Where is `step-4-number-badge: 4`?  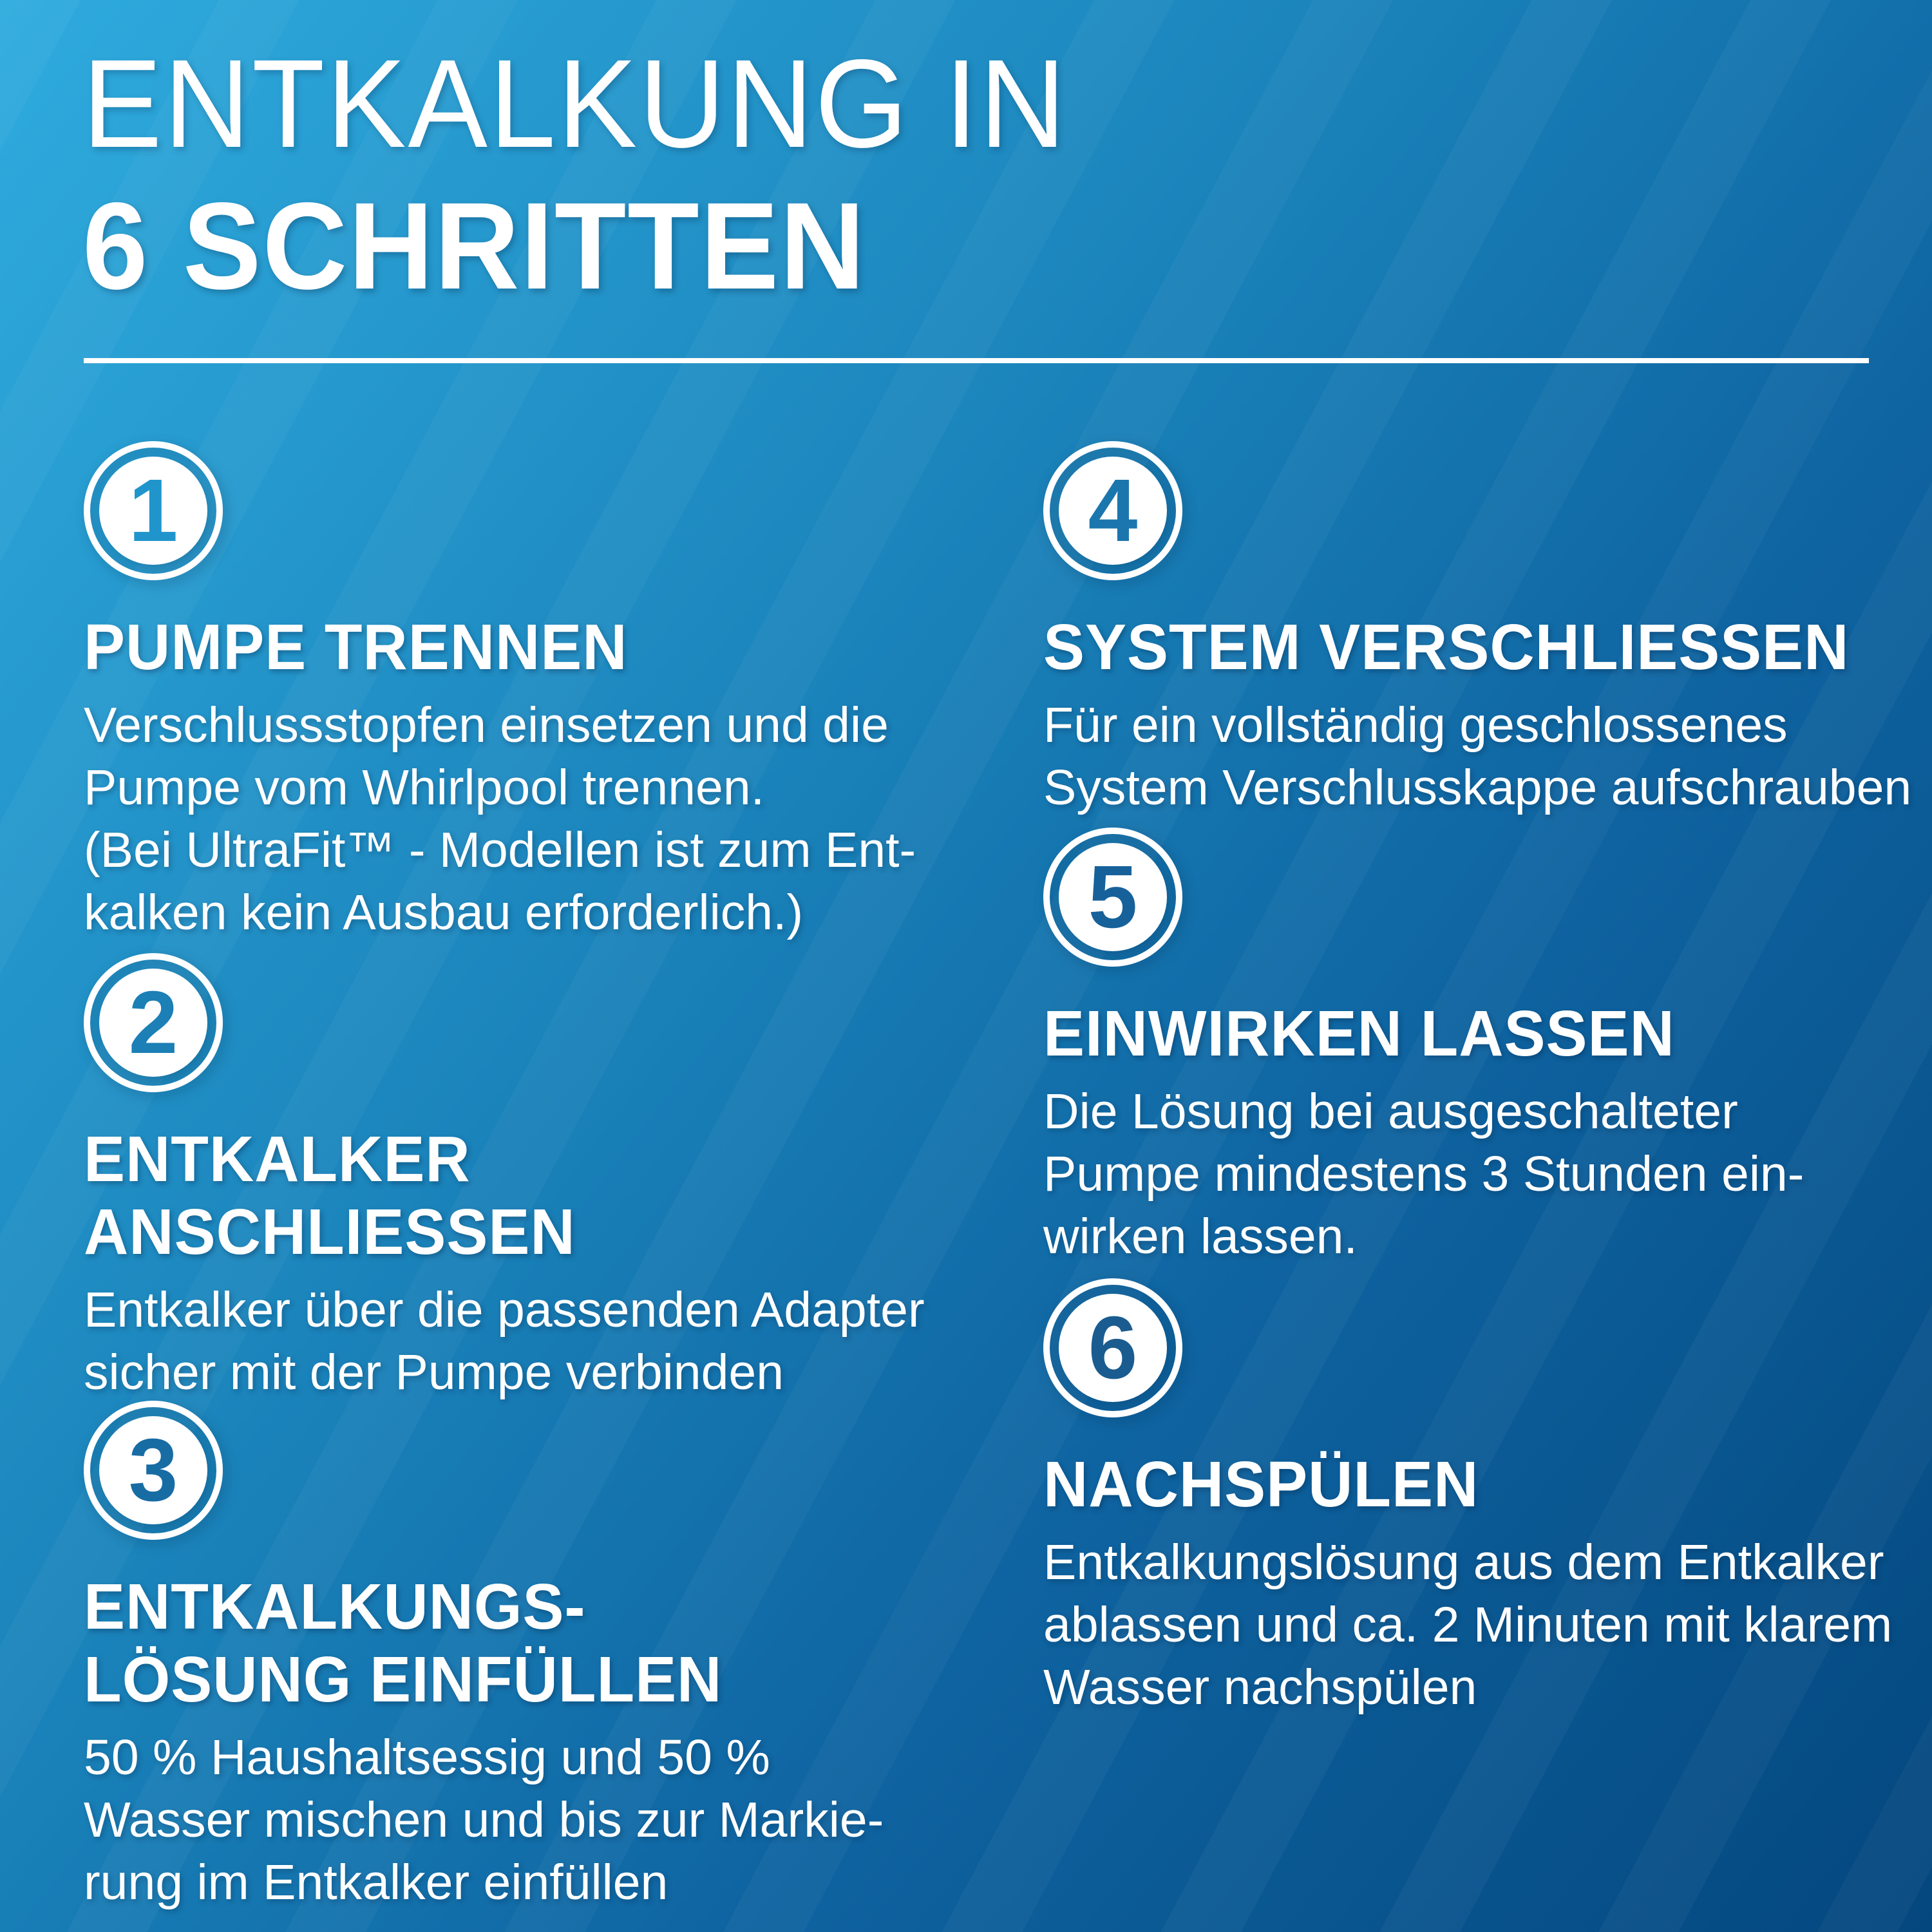 step-4-number-badge: 4 is located at coordinates (1112, 511).